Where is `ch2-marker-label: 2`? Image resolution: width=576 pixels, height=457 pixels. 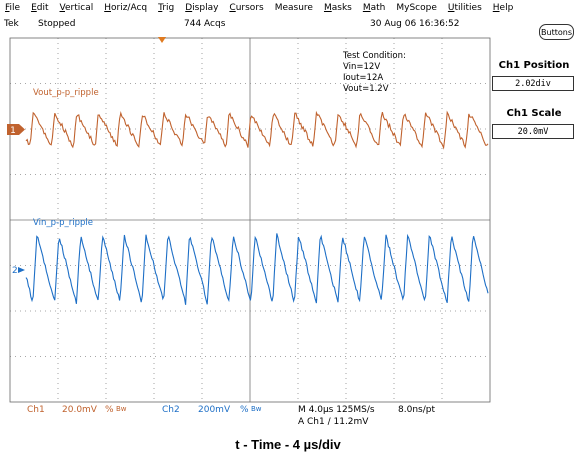
ch2-marker-label: 2 is located at coordinates (15, 271).